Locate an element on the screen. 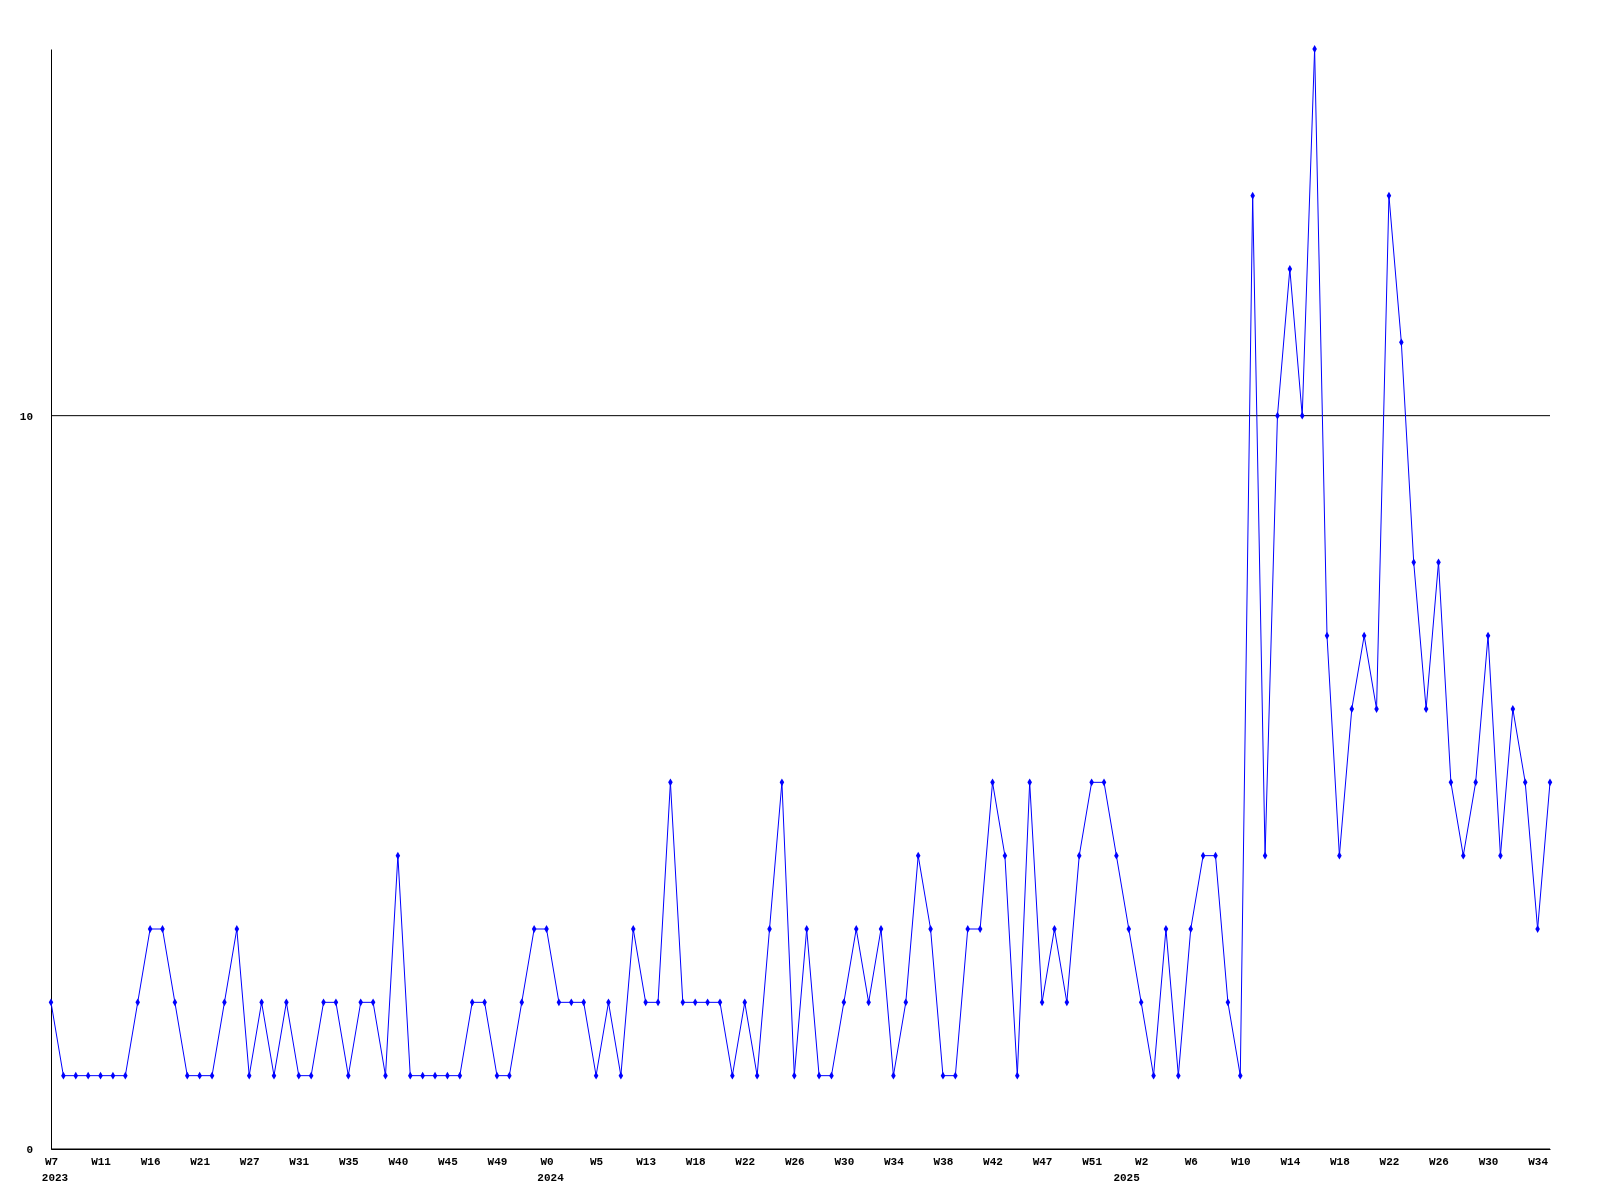 Image resolution: width=1600 pixels, height=1200 pixels. text: 2023 is located at coordinates (55, 1178).